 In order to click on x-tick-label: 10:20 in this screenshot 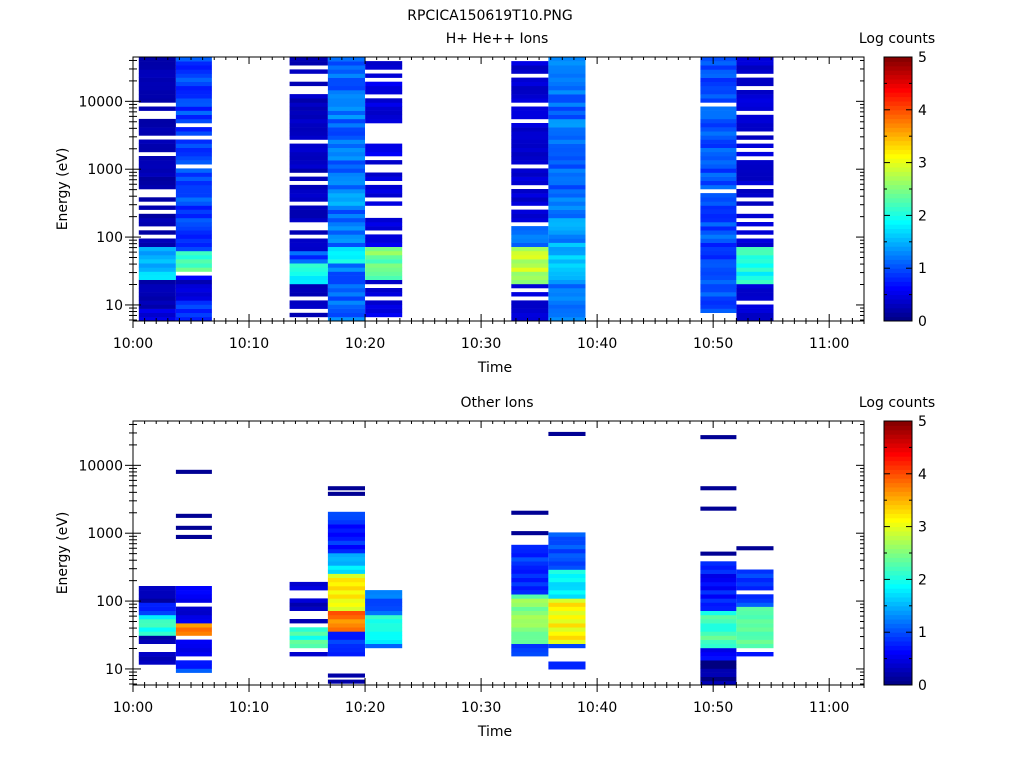, I will do `click(365, 708)`.